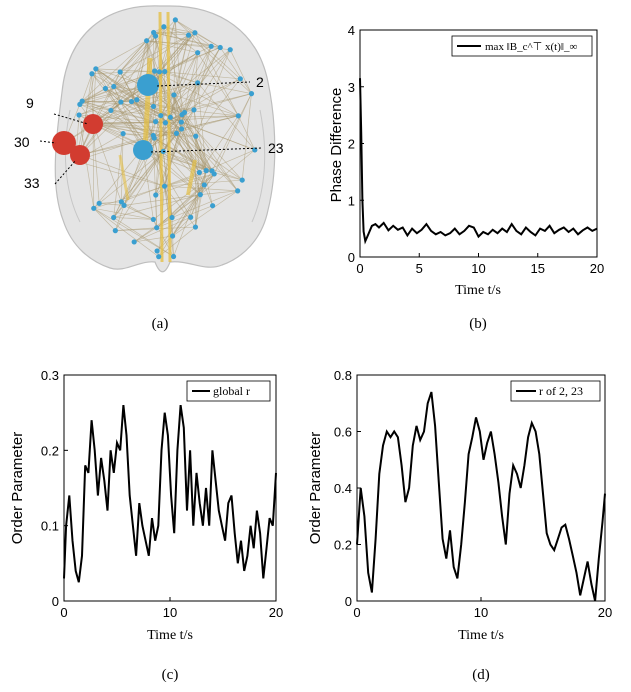  Describe the element at coordinates (170, 675) in the screenshot. I see `caption-c: (c)` at that location.